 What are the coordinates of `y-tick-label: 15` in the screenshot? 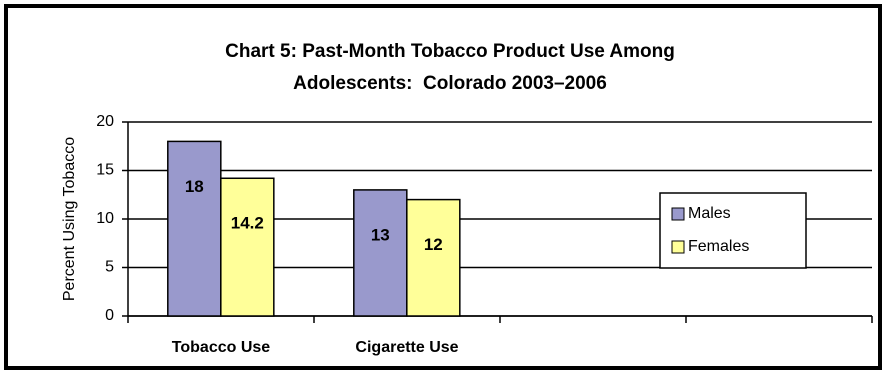 It's located at (105, 170).